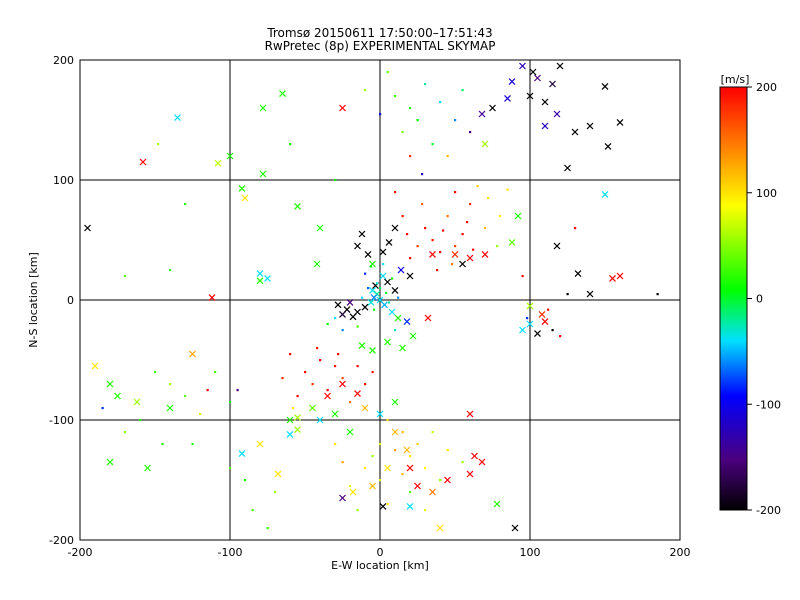 Image resolution: width=800 pixels, height=600 pixels. Describe the element at coordinates (766, 193) in the screenshot. I see `colorbar-tick-label: 100` at that location.